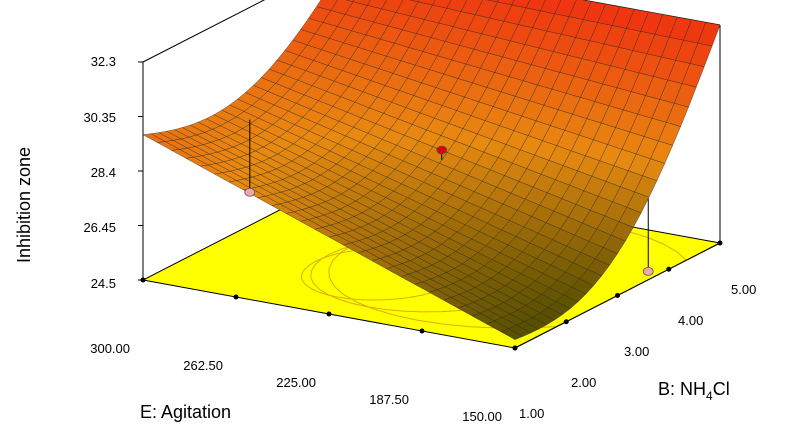 The image size is (797, 432). Describe the element at coordinates (103, 61) in the screenshot. I see `z-tick-label: 32.3` at that location.